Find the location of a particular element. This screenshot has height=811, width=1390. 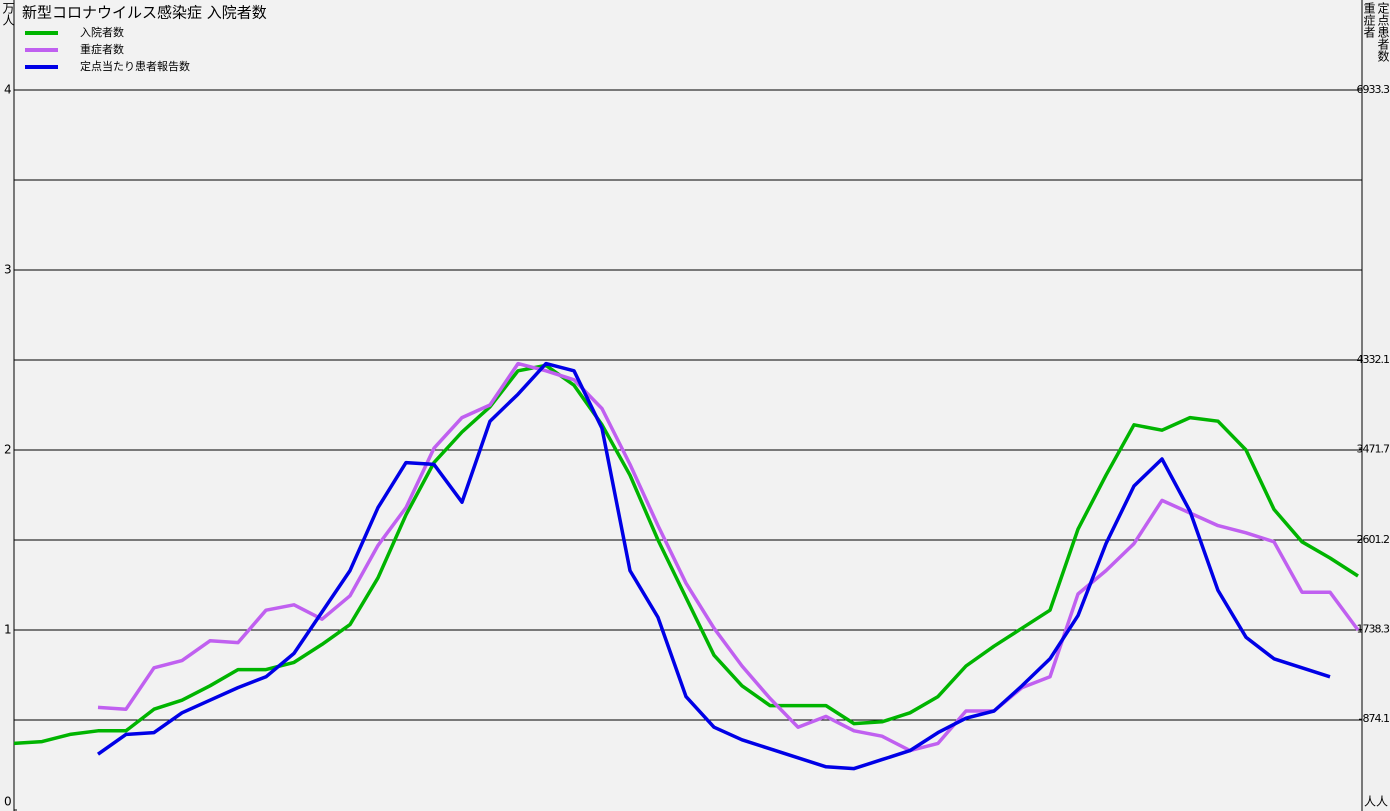

y-tick-label: 0 is located at coordinates (8, 802).